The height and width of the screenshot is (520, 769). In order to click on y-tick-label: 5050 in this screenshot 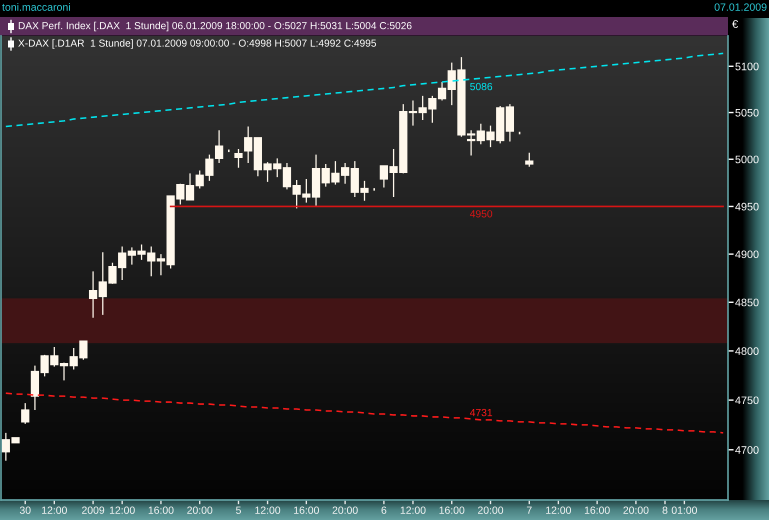, I will do `click(747, 112)`.